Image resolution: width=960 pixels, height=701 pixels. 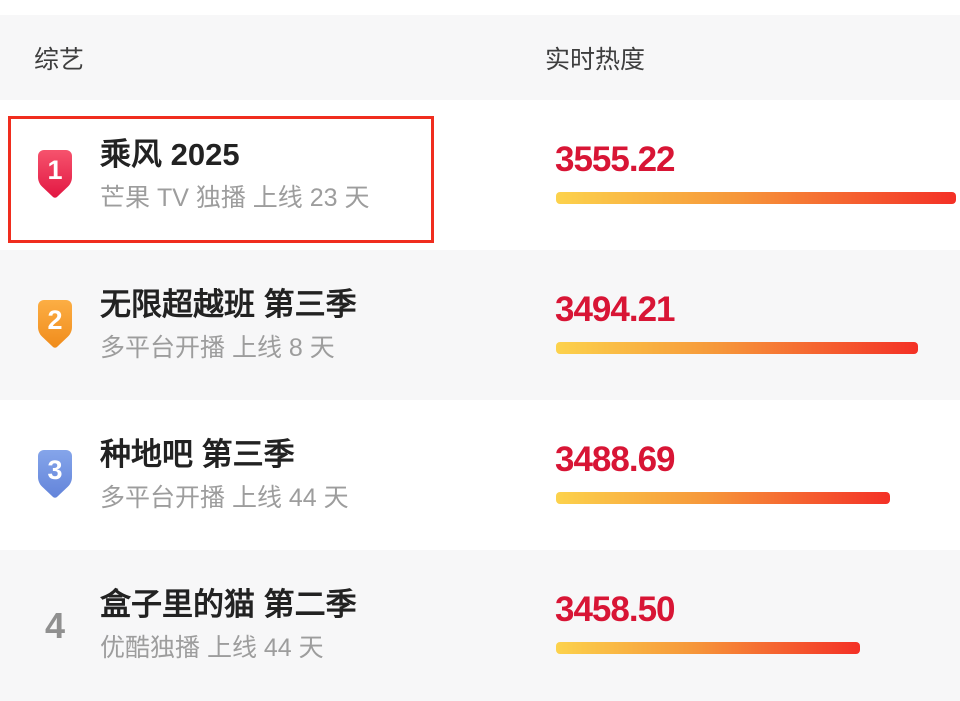 What do you see at coordinates (197, 454) in the screenshot?
I see `program-title: 种地吧 第三季` at bounding box center [197, 454].